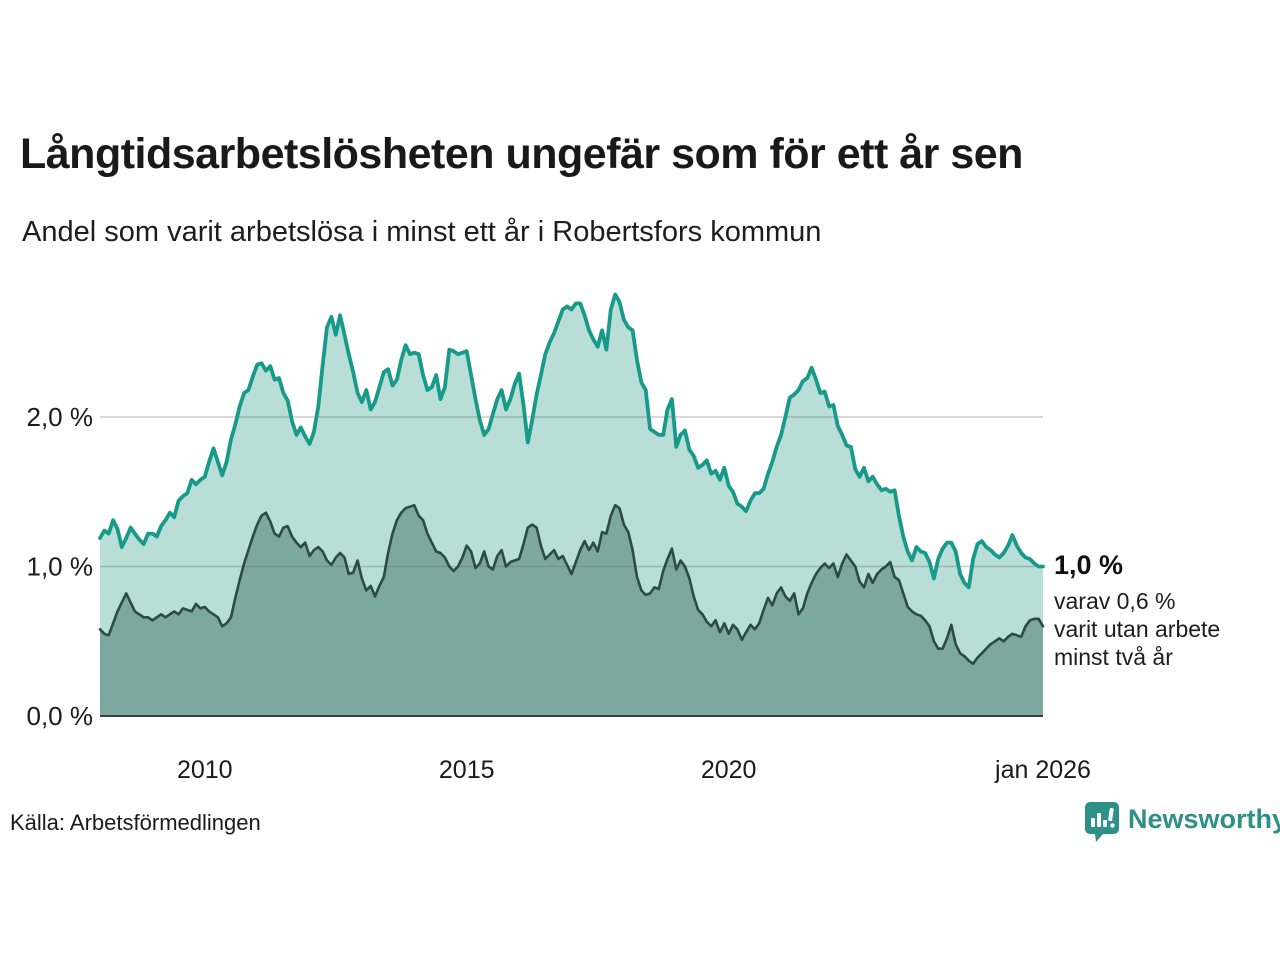 The image size is (1280, 960). What do you see at coordinates (60, 716) in the screenshot?
I see `y-tick-label-0: 0,0 %` at bounding box center [60, 716].